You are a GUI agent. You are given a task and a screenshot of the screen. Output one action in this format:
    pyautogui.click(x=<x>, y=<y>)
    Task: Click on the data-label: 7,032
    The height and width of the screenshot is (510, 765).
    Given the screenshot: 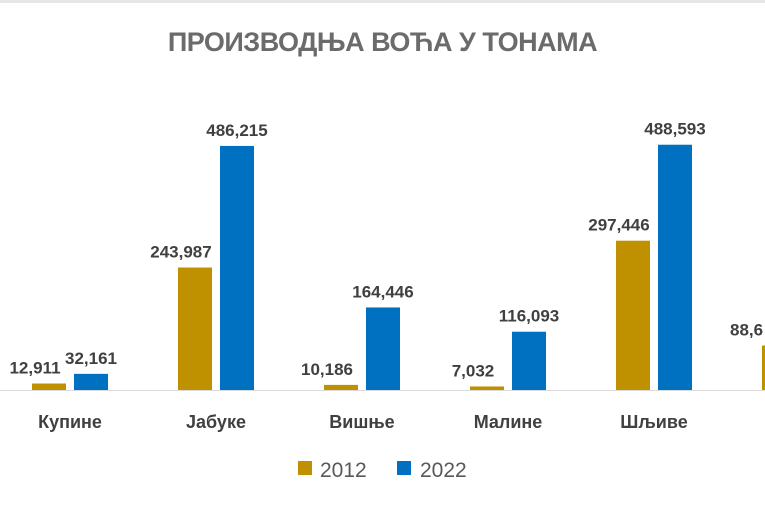 What is the action you would take?
    pyautogui.click(x=473, y=370)
    